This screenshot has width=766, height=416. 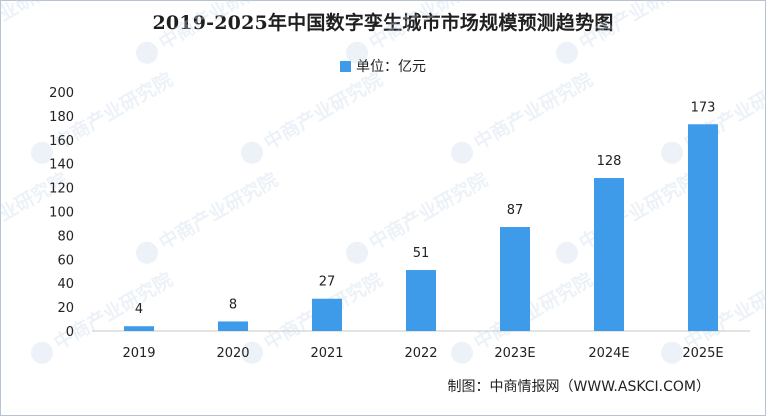 What do you see at coordinates (326, 353) in the screenshot?
I see `x-tick-label-2021: 2021` at bounding box center [326, 353].